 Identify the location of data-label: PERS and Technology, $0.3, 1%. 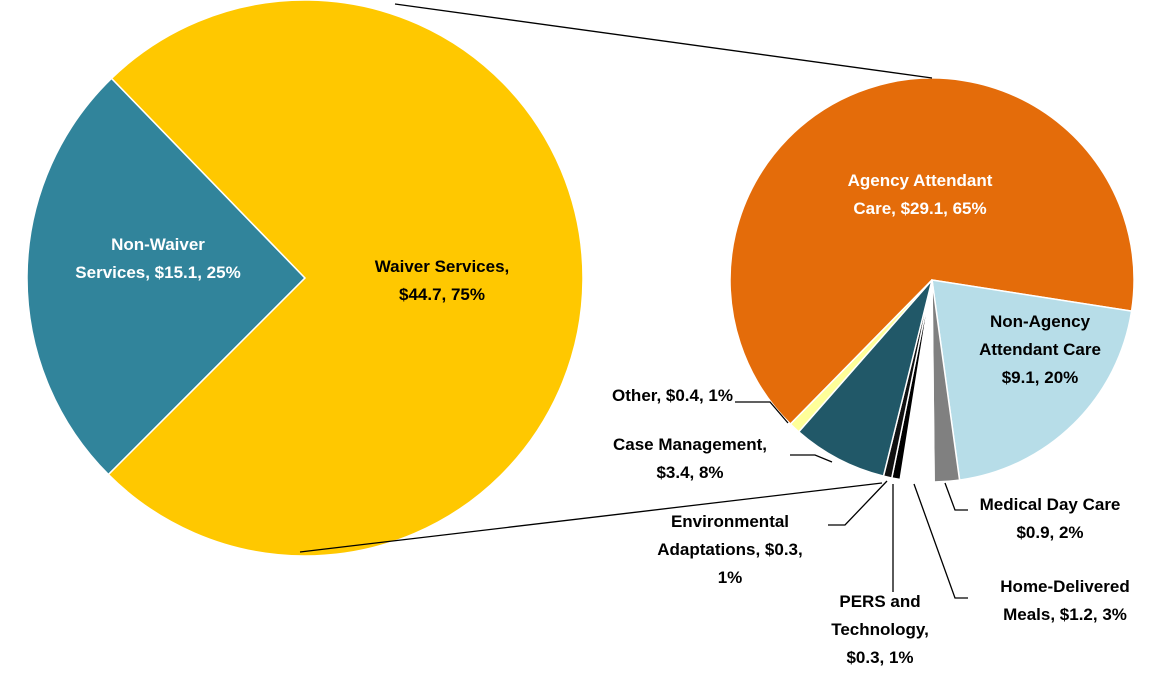
(880, 629).